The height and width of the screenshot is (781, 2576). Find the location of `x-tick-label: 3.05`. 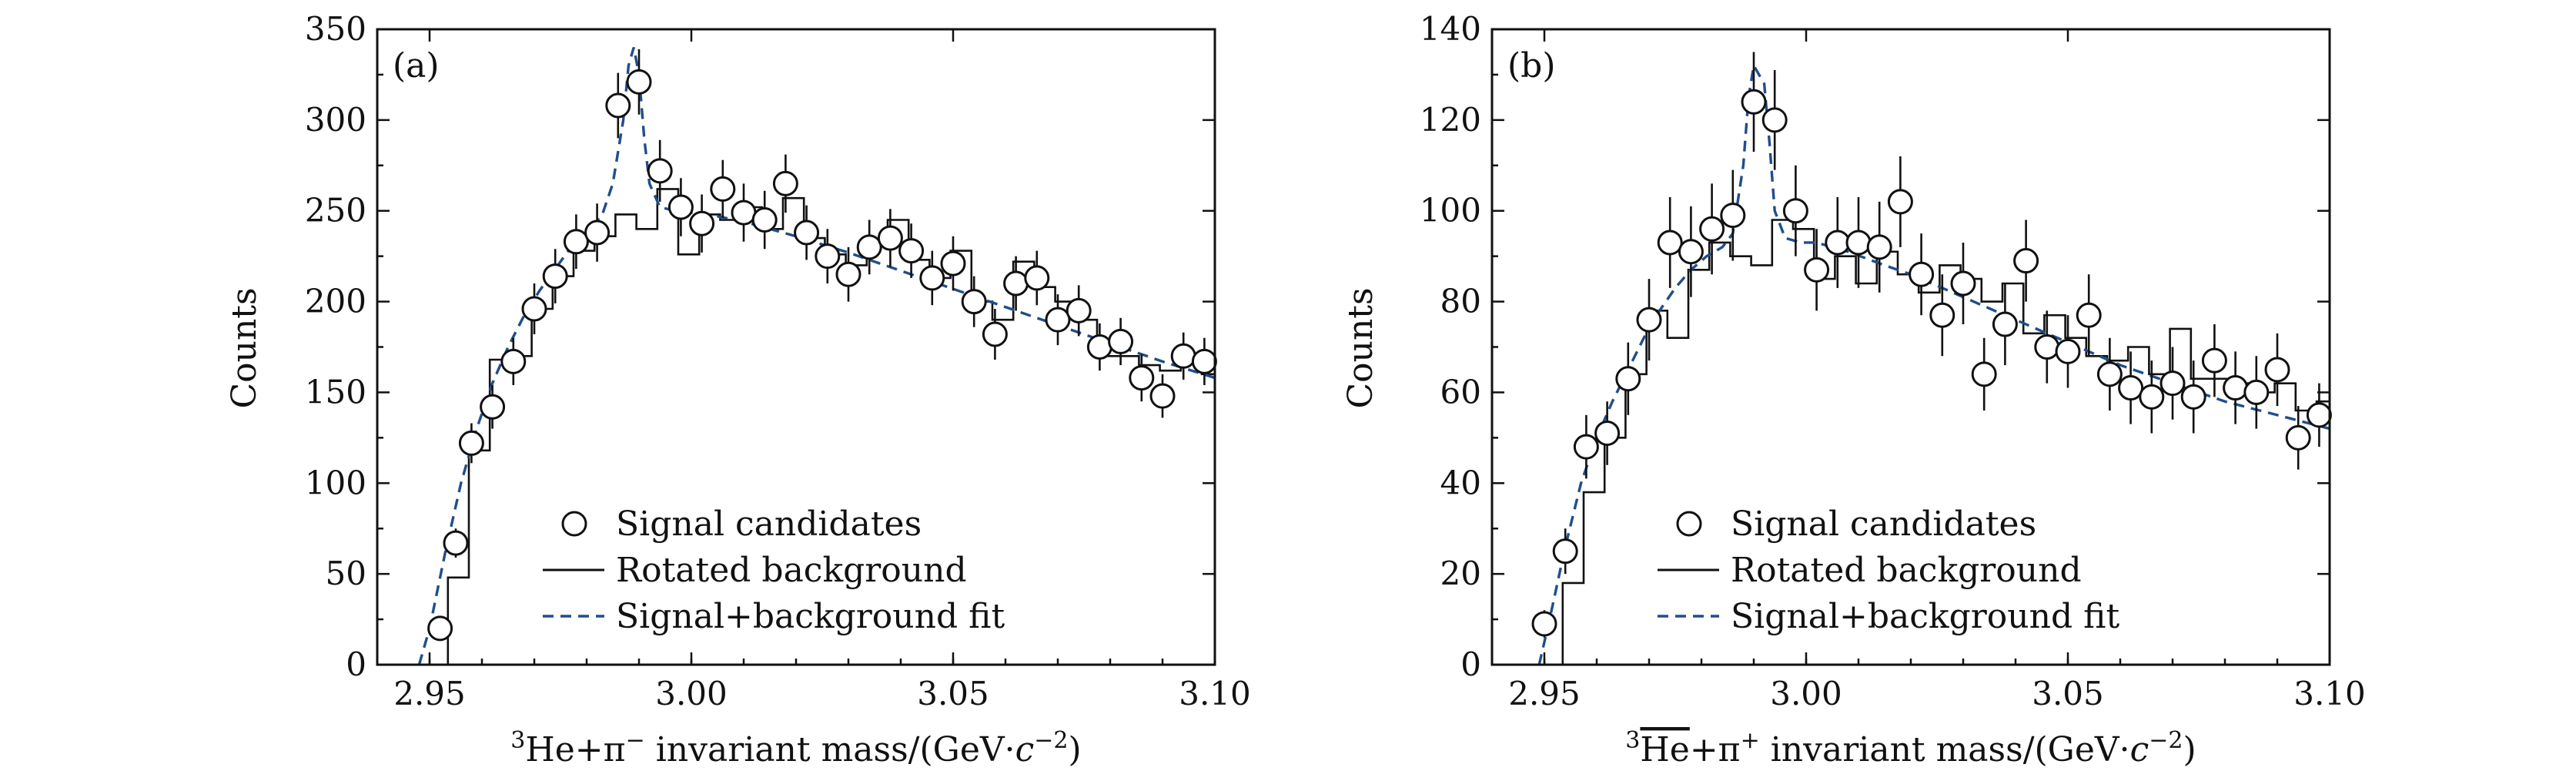

x-tick-label: 3.05 is located at coordinates (953, 694).